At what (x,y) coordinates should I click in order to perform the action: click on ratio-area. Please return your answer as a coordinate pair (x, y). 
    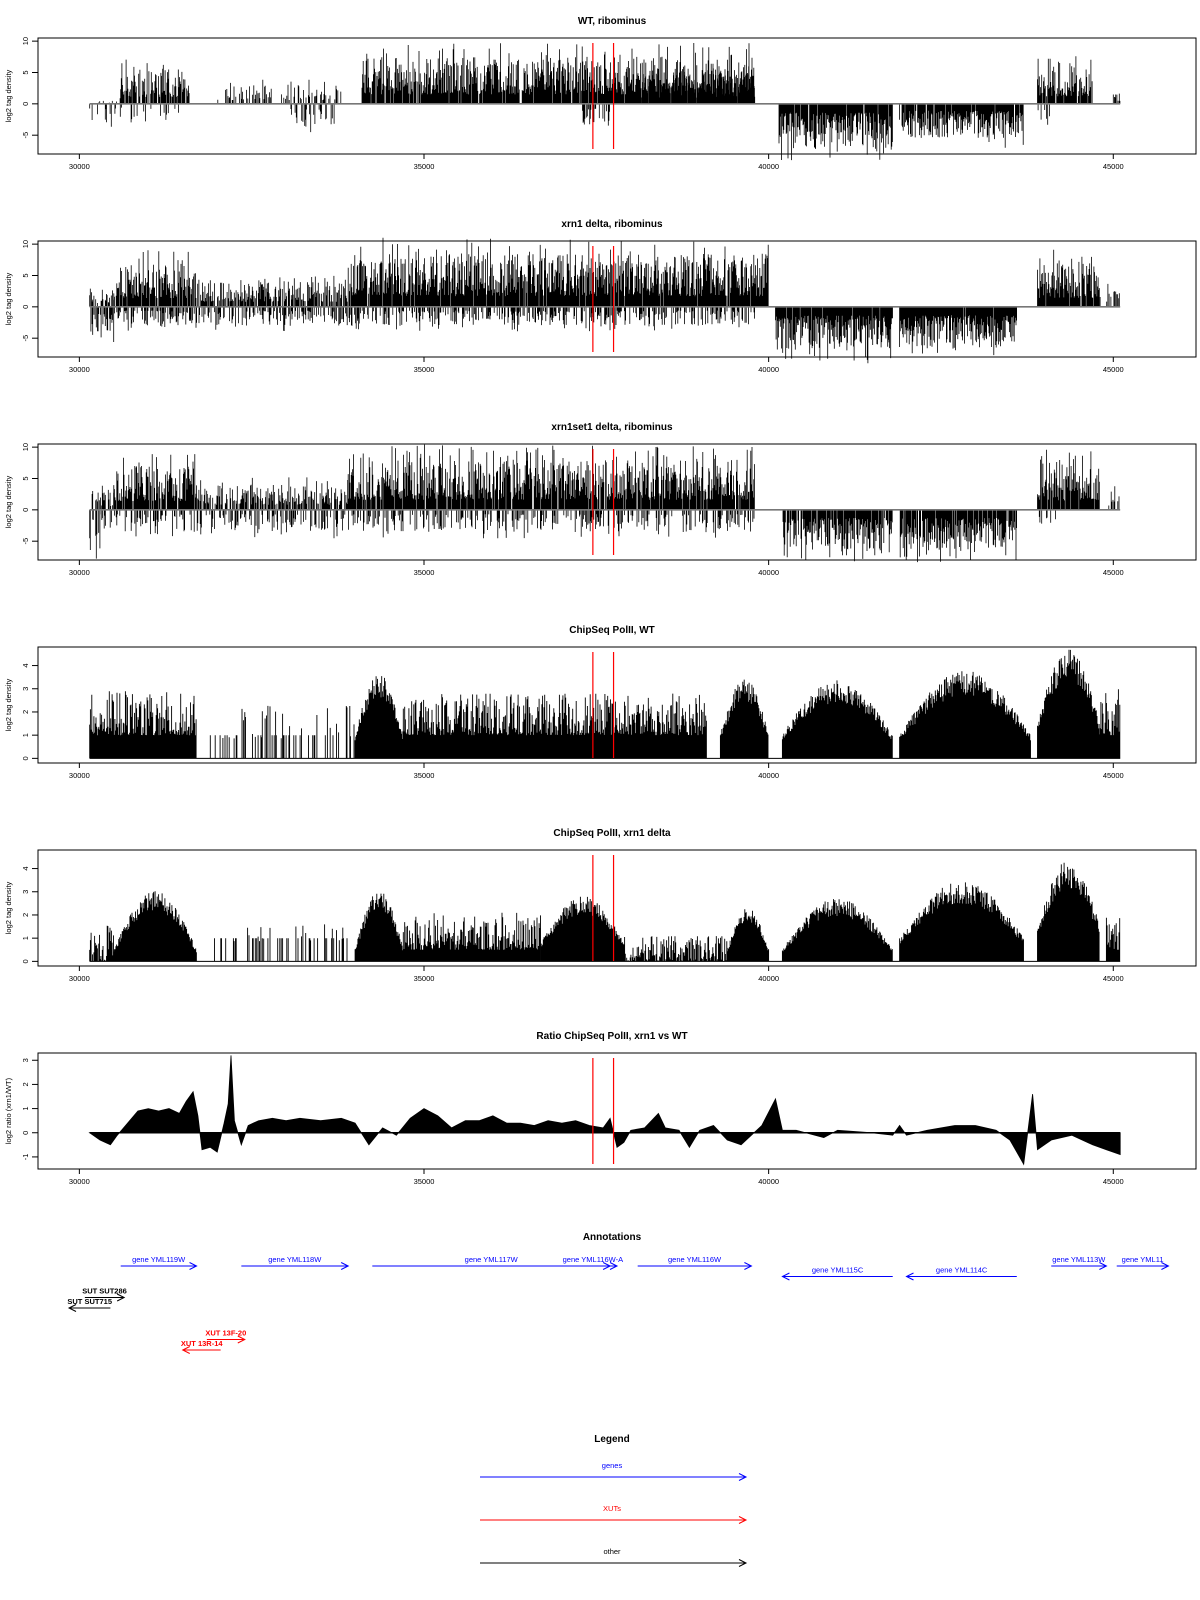
    Looking at the image, I should click on (604, 1110).